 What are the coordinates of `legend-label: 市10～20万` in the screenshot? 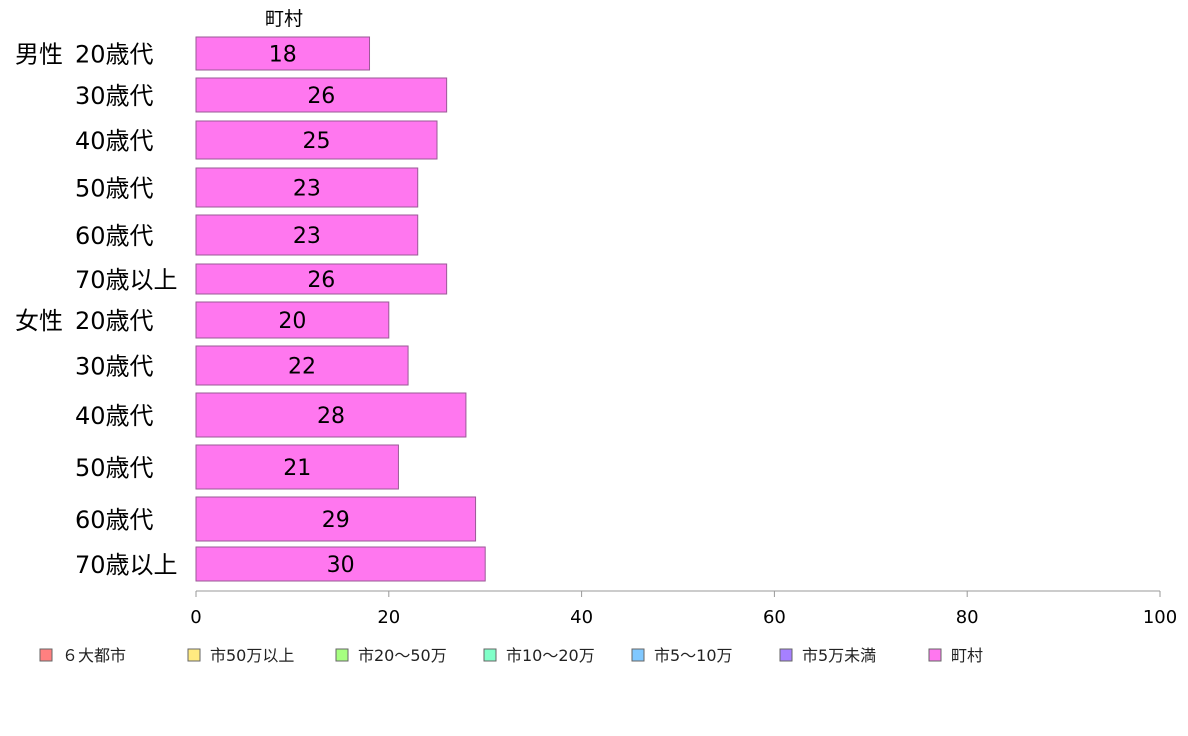 It's located at (550, 655).